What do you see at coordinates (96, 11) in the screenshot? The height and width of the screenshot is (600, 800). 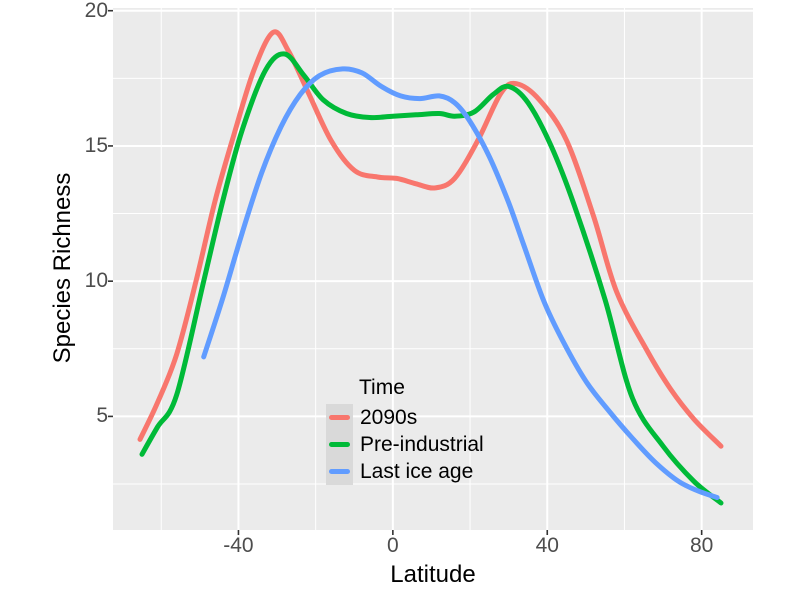 I see `y-tick-label: 20` at bounding box center [96, 11].